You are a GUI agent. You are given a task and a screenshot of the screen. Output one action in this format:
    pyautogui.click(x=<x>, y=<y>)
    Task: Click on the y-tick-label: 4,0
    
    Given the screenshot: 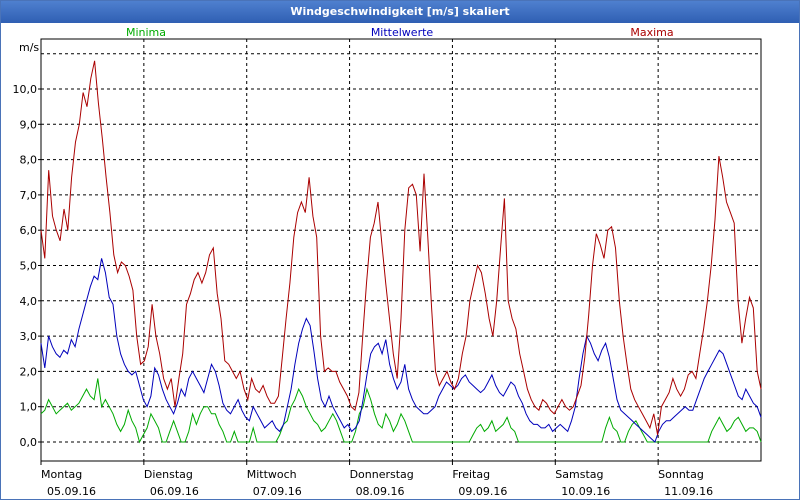 What is the action you would take?
    pyautogui.click(x=29, y=301)
    